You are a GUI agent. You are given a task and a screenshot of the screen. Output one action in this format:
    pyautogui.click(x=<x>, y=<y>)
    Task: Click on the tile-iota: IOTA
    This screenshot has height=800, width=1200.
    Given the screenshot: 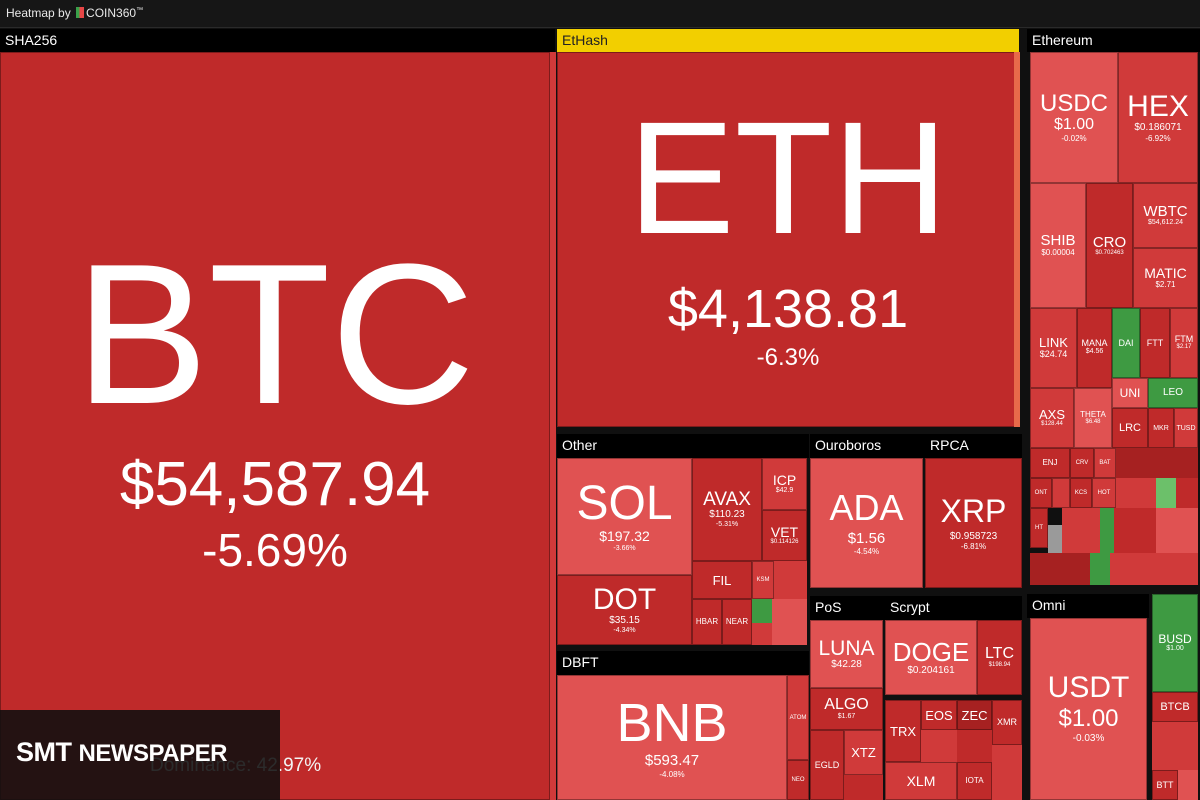 What is the action you would take?
    pyautogui.click(x=974, y=781)
    